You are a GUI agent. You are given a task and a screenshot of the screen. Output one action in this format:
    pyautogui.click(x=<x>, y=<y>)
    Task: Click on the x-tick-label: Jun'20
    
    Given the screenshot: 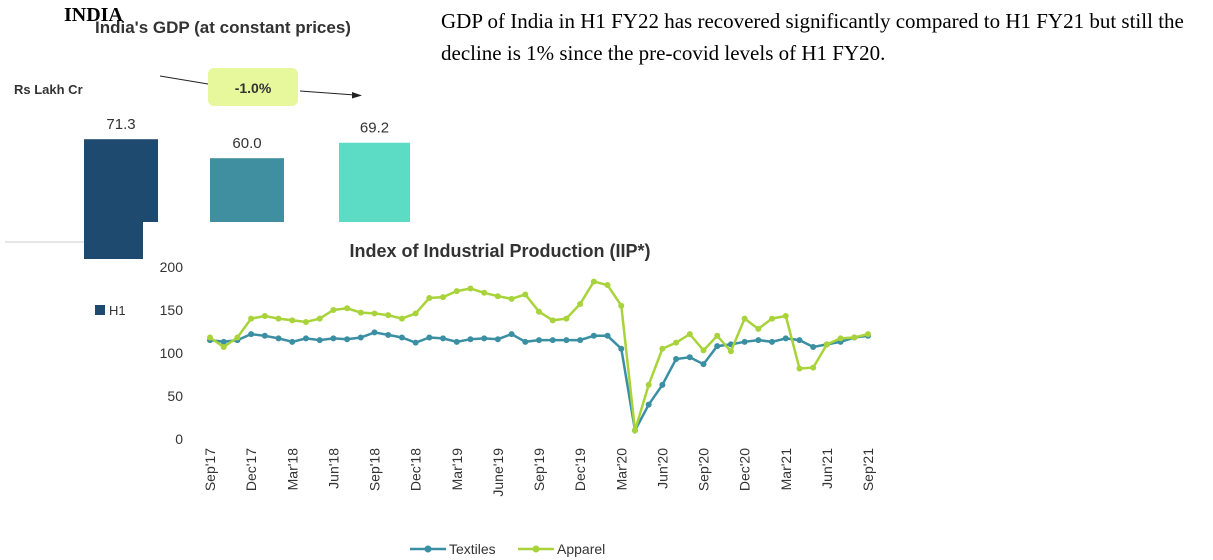 What is the action you would take?
    pyautogui.click(x=662, y=468)
    